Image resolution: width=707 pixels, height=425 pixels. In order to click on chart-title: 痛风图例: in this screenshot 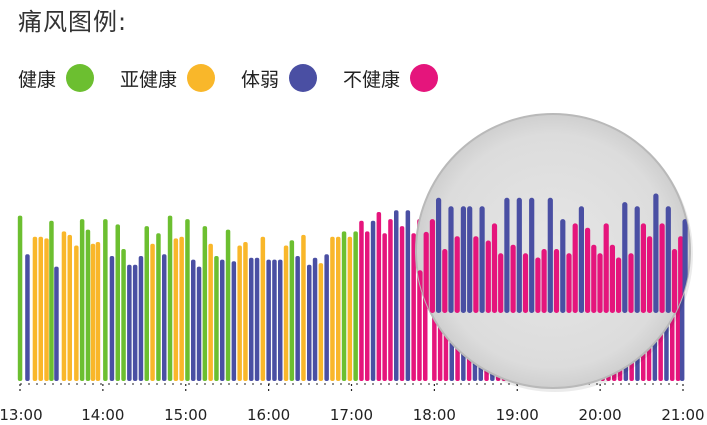, I will do `click(73, 22)`.